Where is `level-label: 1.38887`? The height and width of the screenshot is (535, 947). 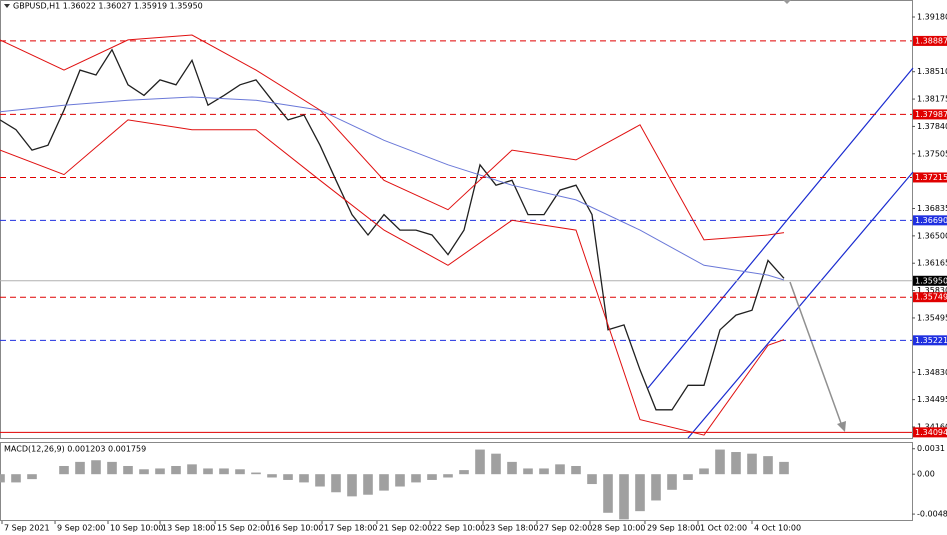
level-label: 1.38887 is located at coordinates (931, 40).